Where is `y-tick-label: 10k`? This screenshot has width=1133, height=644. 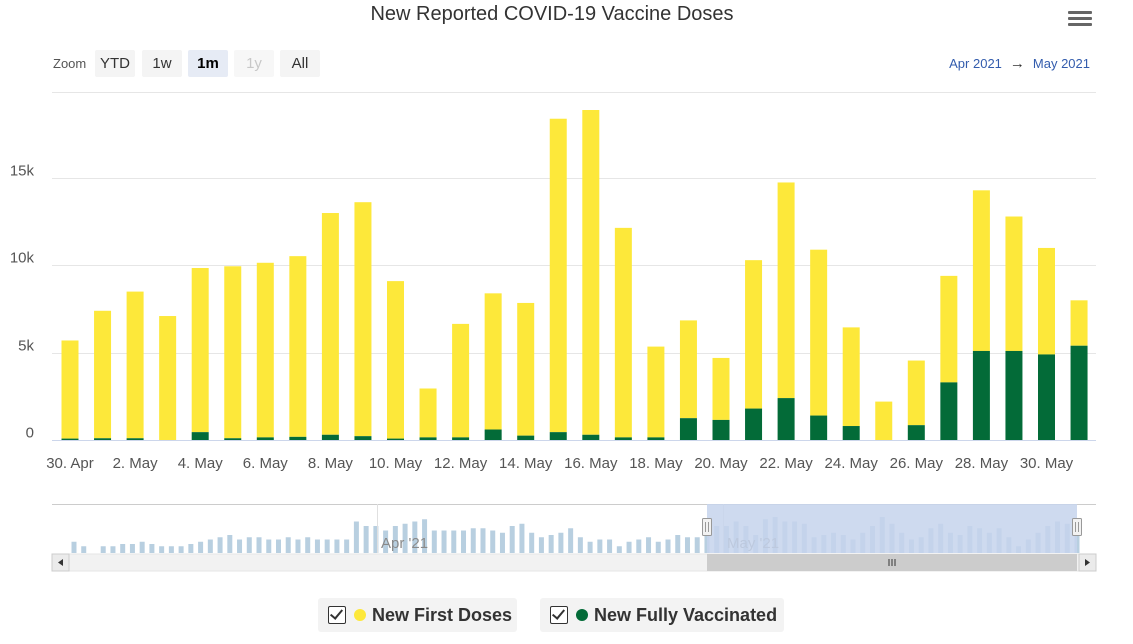
y-tick-label: 10k is located at coordinates (22, 258).